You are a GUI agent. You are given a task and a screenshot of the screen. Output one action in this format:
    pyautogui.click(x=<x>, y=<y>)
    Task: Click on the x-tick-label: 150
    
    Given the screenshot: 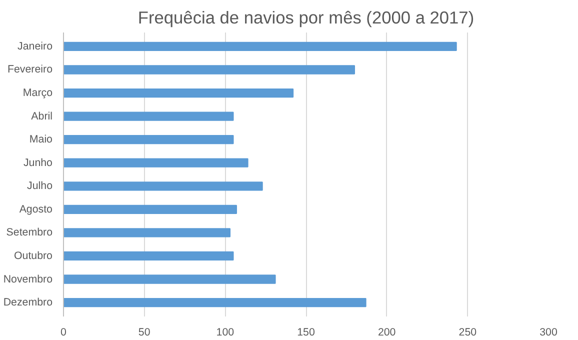 What is the action you would take?
    pyautogui.click(x=306, y=332)
    